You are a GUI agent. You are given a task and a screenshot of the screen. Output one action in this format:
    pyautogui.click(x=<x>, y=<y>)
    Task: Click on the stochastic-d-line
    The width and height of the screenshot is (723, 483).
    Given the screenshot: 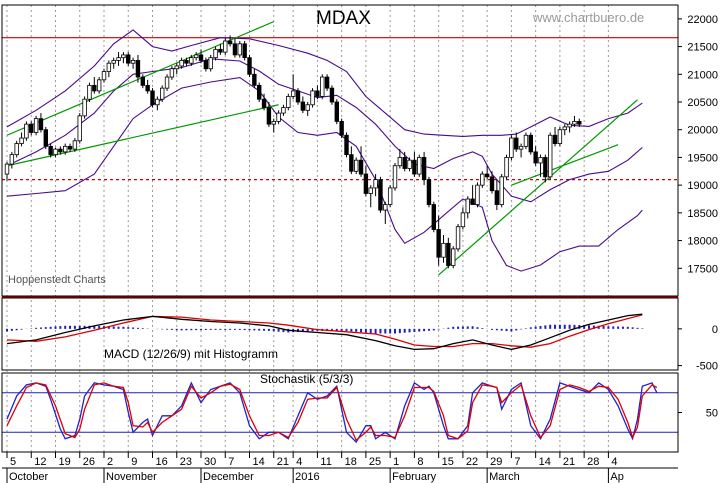 What is the action you would take?
    pyautogui.click(x=332, y=412)
    